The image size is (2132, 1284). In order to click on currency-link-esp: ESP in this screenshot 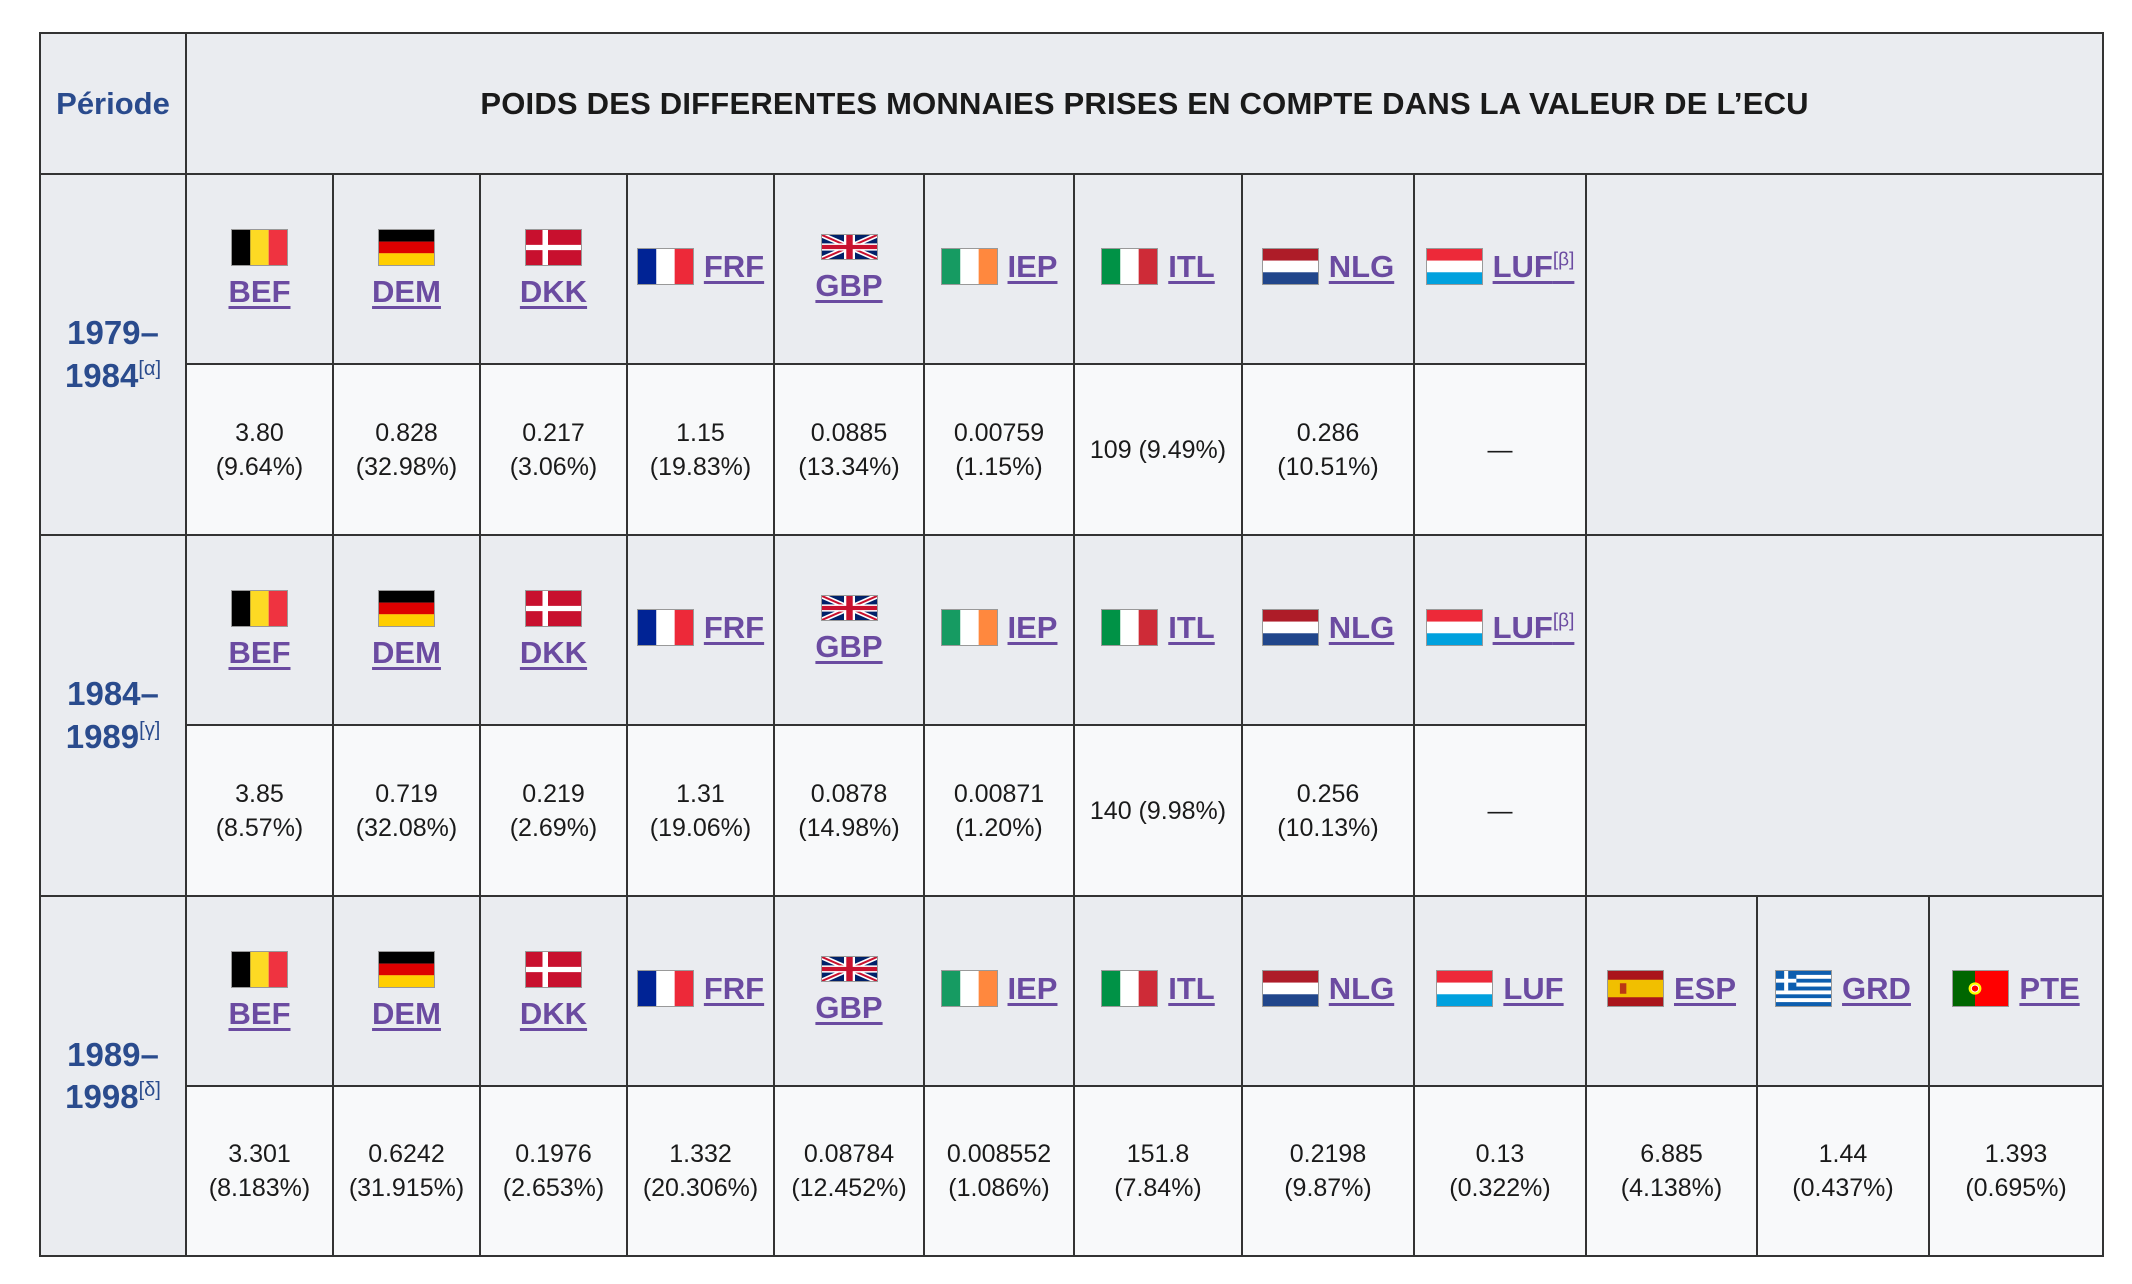, I will do `click(1705, 989)`.